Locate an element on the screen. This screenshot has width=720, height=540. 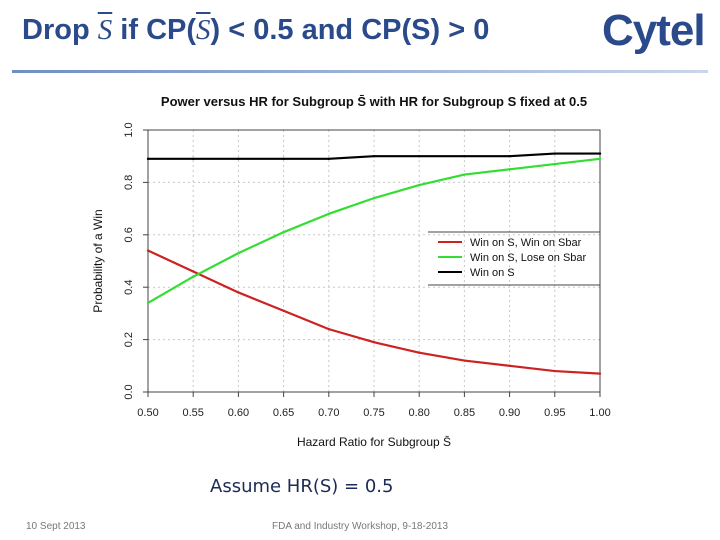
title-prefix: Drop is located at coordinates (56, 30).